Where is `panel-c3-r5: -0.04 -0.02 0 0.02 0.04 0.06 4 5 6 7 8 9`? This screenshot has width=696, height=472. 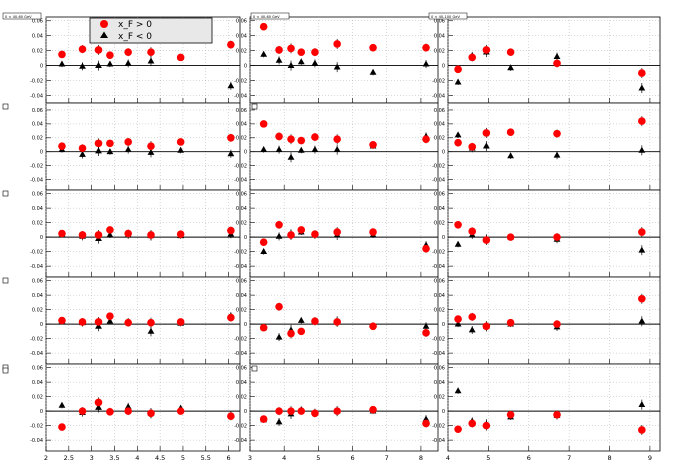 panel-c3-r5: -0.04 -0.02 0 0.02 0.04 0.06 4 5 6 7 8 9 is located at coordinates (546, 412).